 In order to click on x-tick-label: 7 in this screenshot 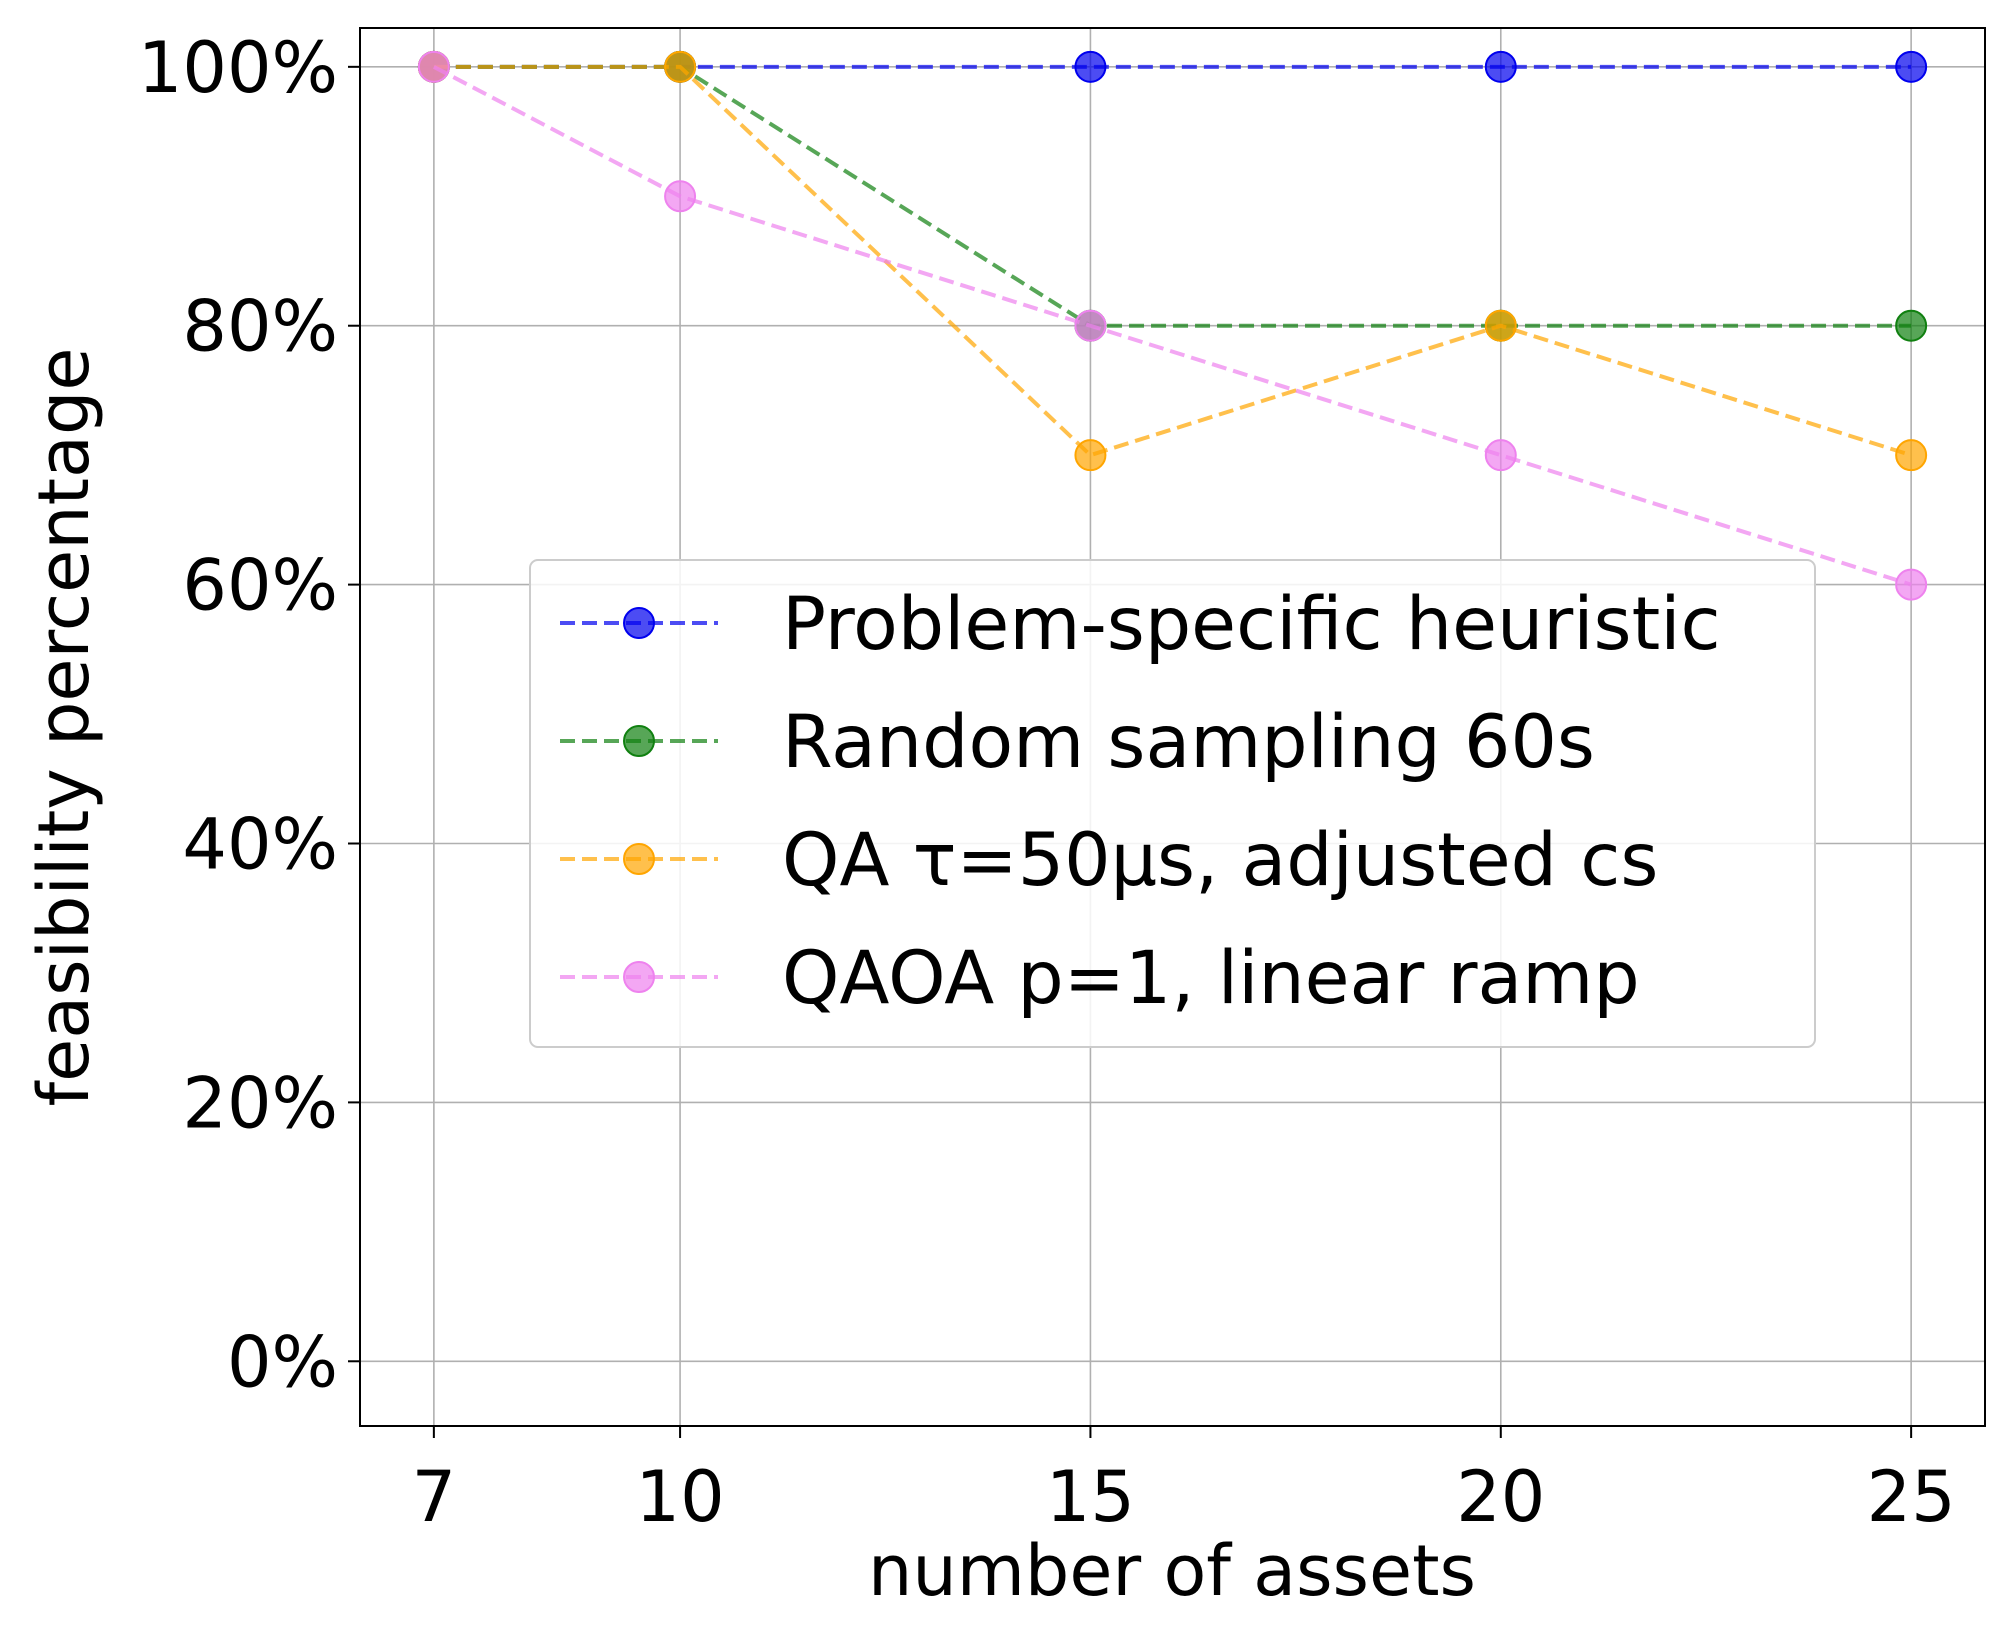, I will do `click(434, 1497)`.